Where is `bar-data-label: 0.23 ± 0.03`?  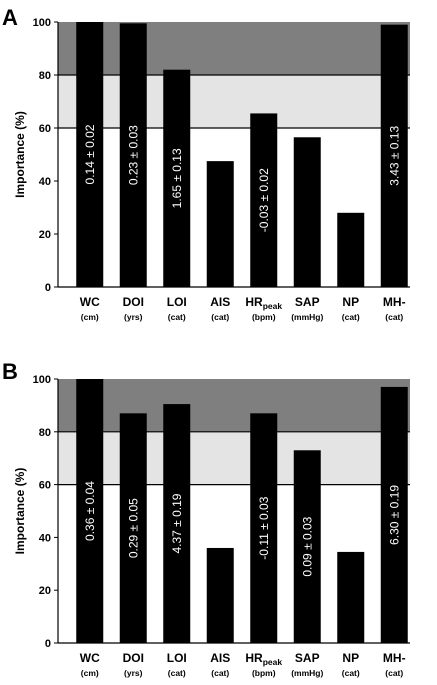 bar-data-label: 0.23 ± 0.03 is located at coordinates (133, 155).